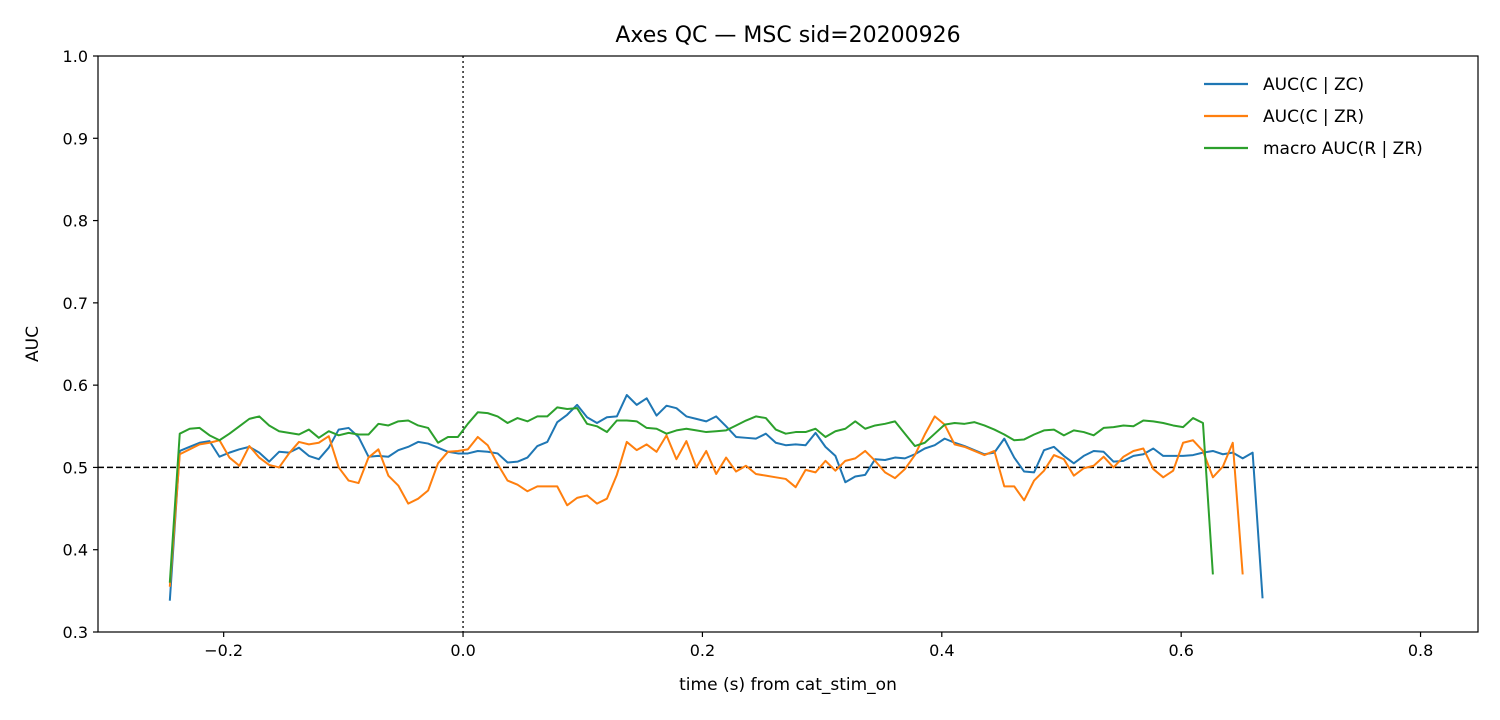  I want to click on legend-label: macro AUC(R | ZR), so click(1343, 149).